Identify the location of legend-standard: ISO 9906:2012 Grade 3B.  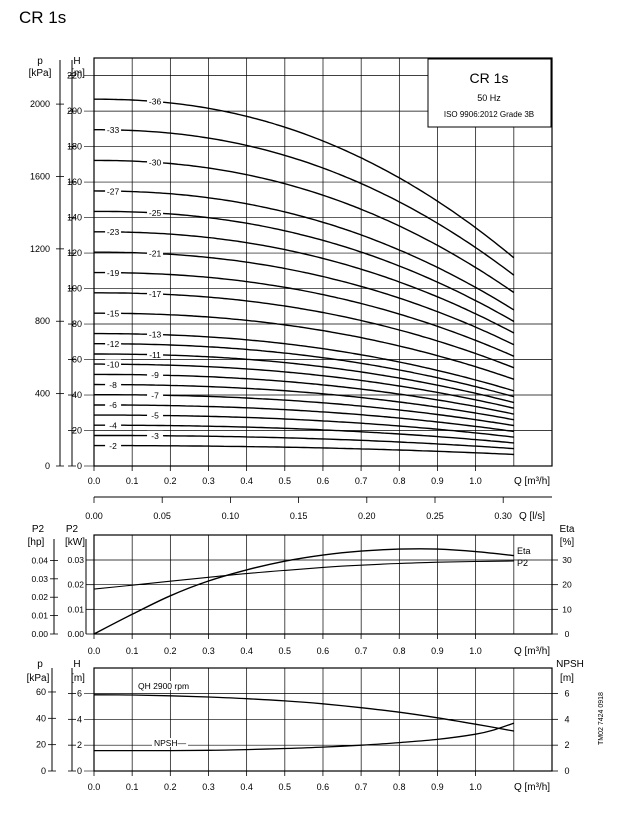
(489, 114).